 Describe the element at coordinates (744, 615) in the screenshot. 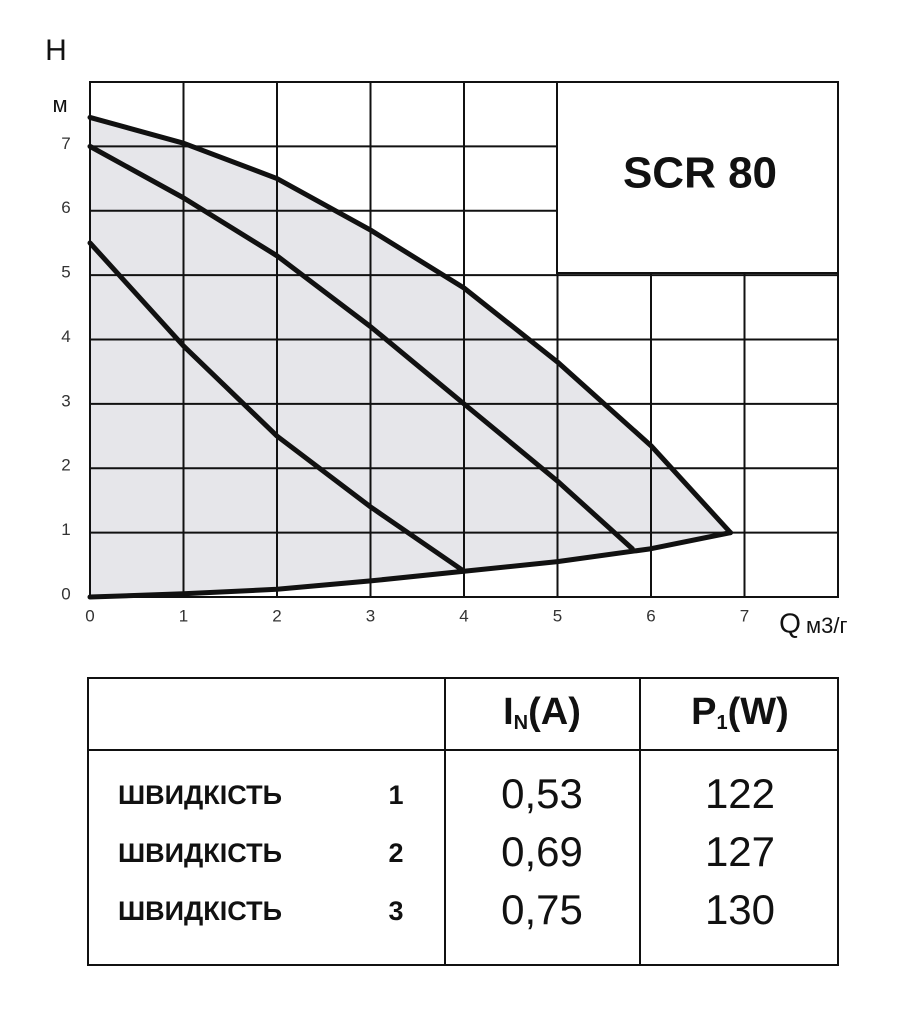

I see `x-tick-label: 7` at that location.